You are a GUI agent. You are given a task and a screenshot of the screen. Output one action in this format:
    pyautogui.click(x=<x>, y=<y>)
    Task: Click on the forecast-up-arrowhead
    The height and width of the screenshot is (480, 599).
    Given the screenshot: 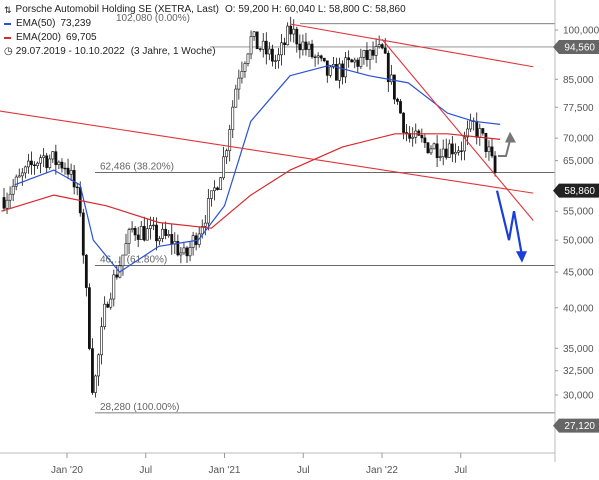 What is the action you would take?
    pyautogui.click(x=510, y=137)
    